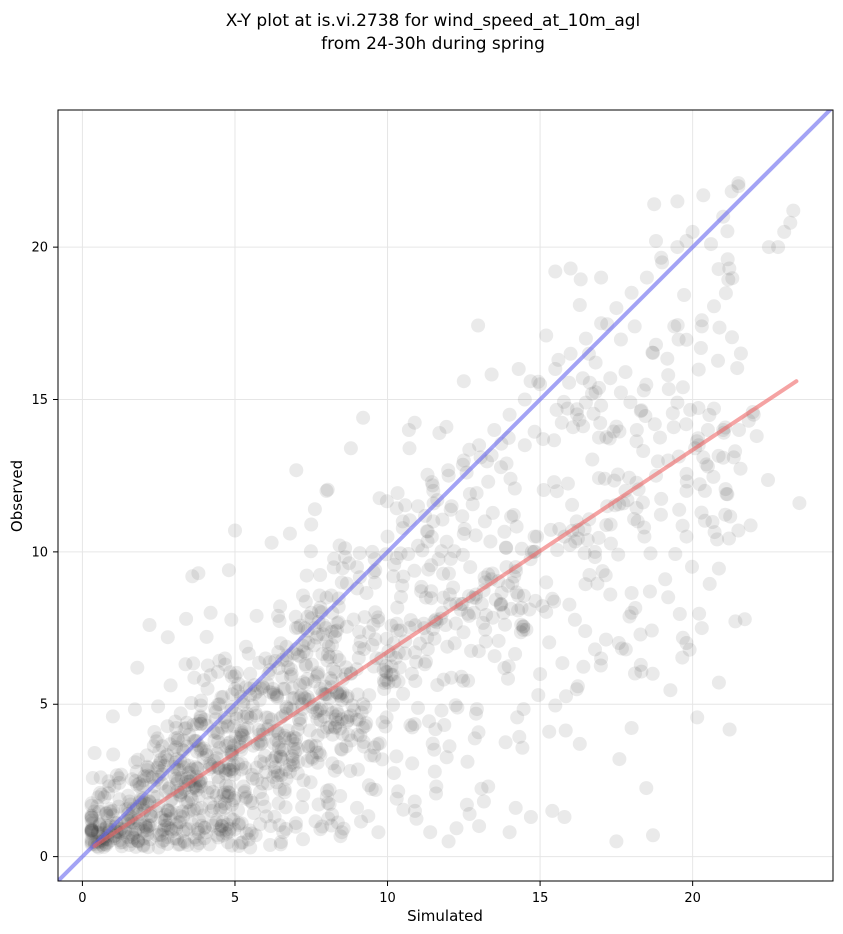  What do you see at coordinates (433, 44) in the screenshot?
I see `chart-subtitle: from 24-30h during spring` at bounding box center [433, 44].